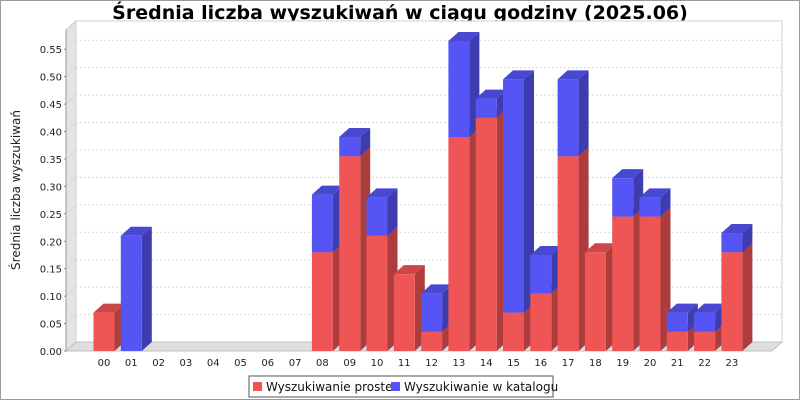 The height and width of the screenshot is (400, 800). Describe the element at coordinates (431, 363) in the screenshot. I see `x-tick-label: 12` at that location.